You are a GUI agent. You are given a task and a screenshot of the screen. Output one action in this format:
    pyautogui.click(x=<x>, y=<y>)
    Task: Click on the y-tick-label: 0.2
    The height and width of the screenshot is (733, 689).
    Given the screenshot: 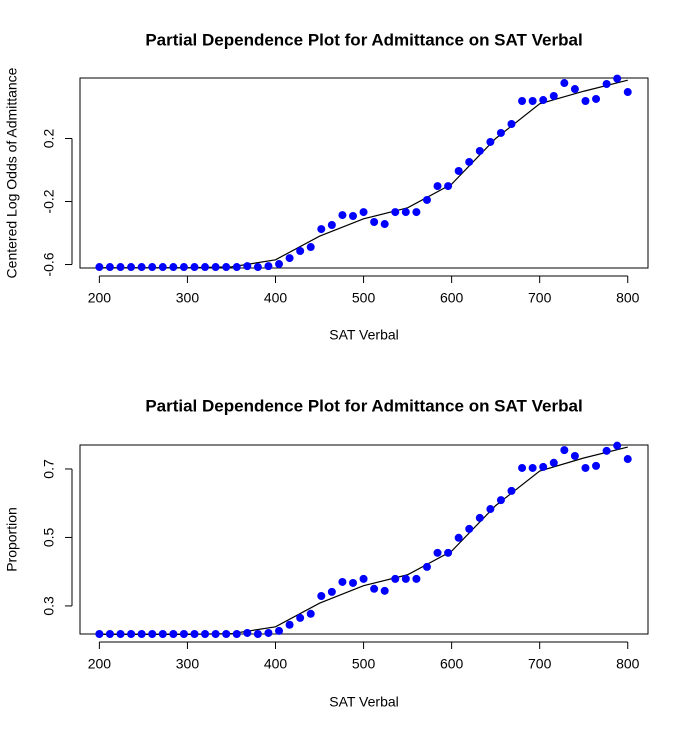 What is the action you would take?
    pyautogui.click(x=49, y=139)
    